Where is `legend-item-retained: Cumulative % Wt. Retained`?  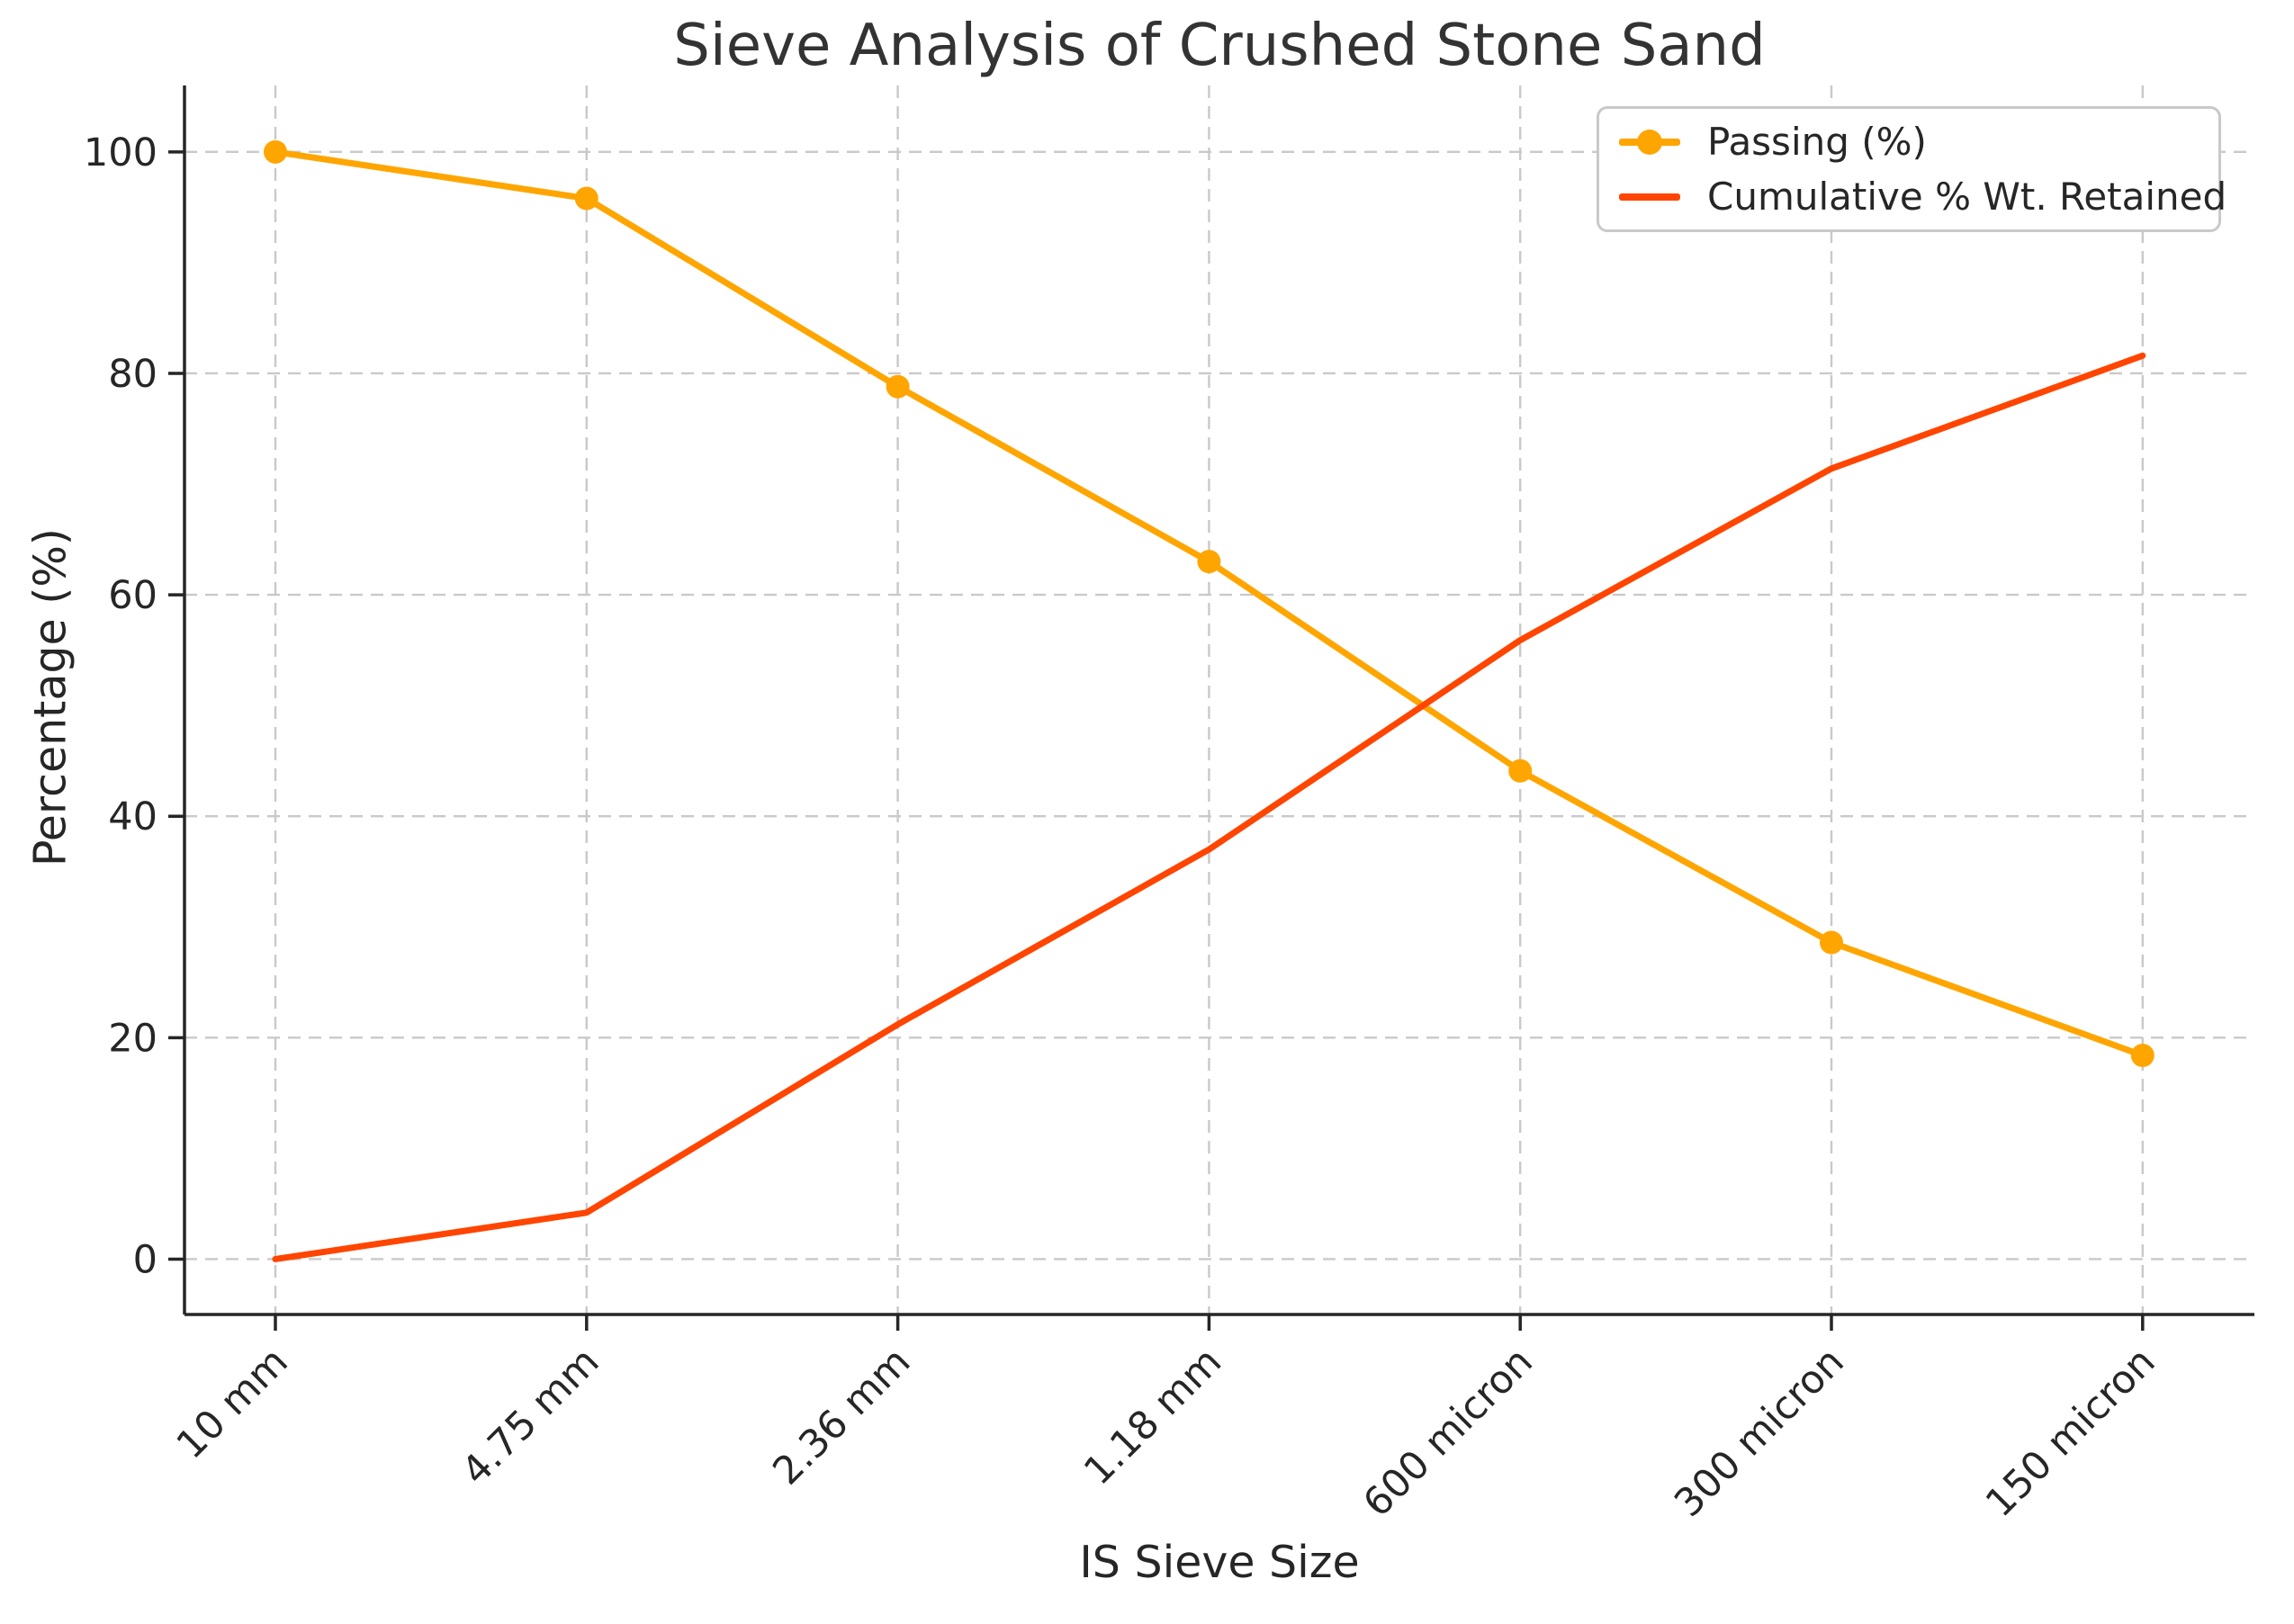
legend-item-retained: Cumulative % Wt. Retained is located at coordinates (1923, 197).